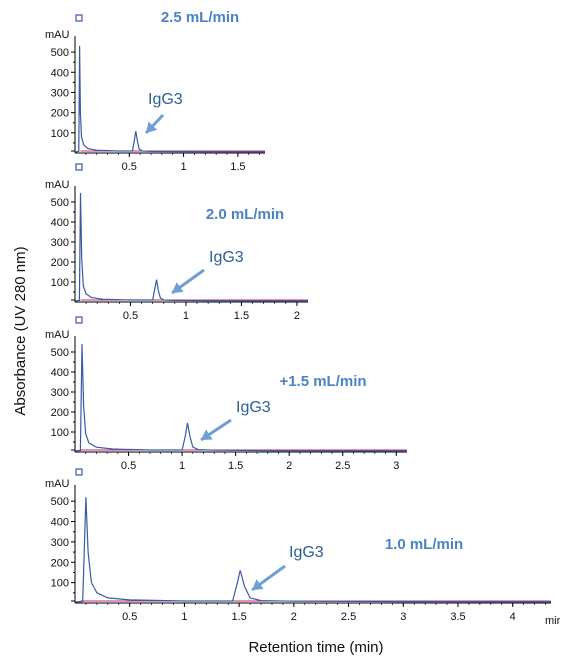 This screenshot has height=658, width=563. Describe the element at coordinates (200, 17) in the screenshot. I see `flow-rate-label: 2.5 mL/min` at that location.